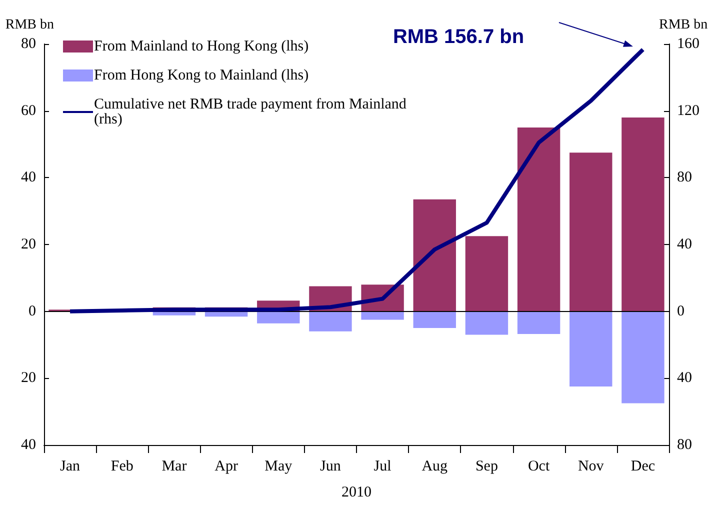 Image resolution: width=713 pixels, height=506 pixels. I want to click on y-axis-title: RMB bn, so click(29, 25).